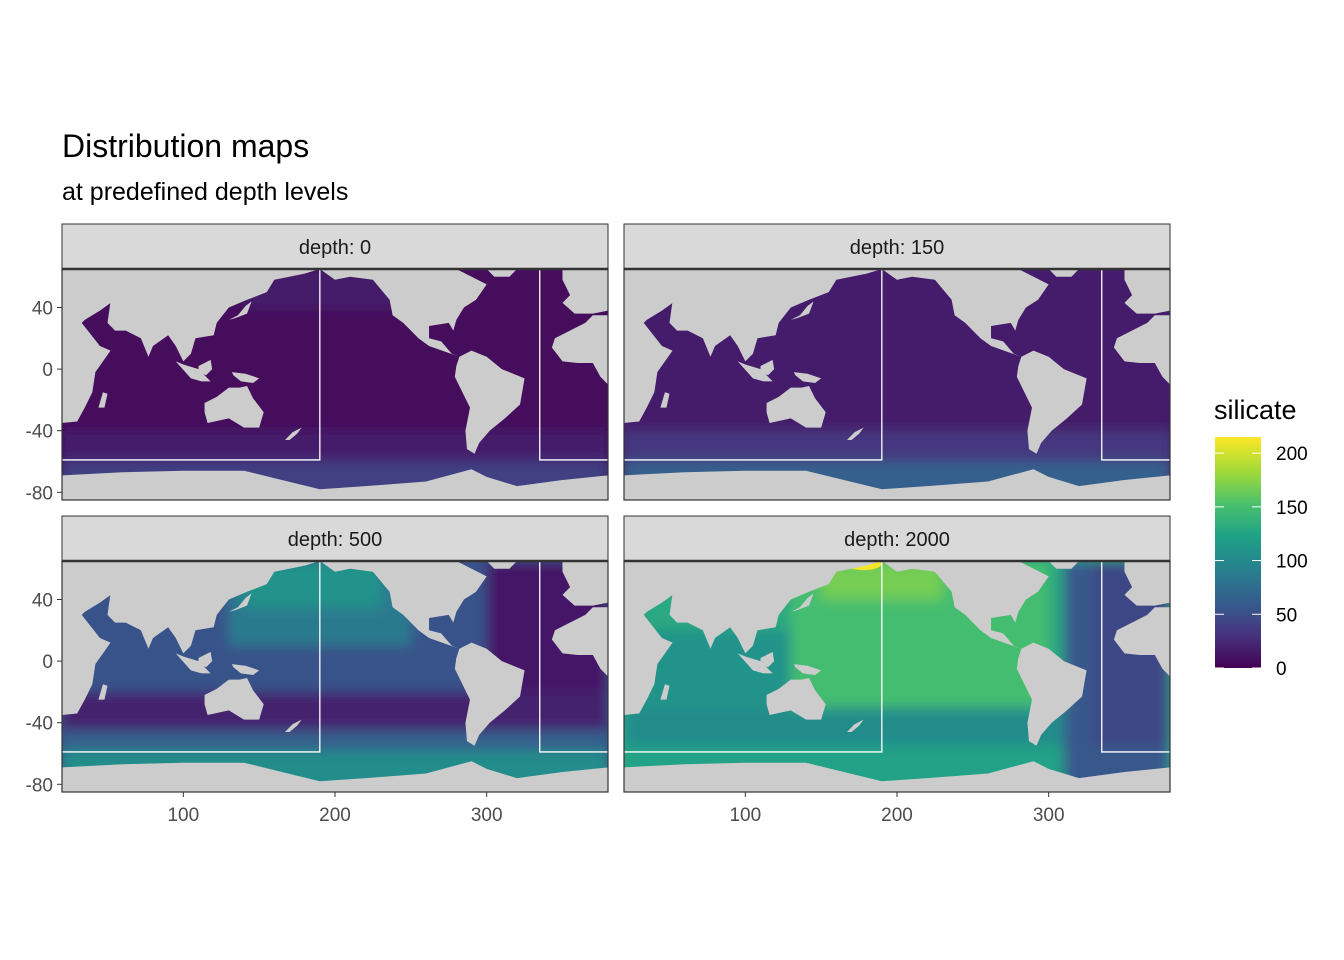 This screenshot has width=1344, height=960. I want to click on x-tick-label: 100, so click(183, 815).